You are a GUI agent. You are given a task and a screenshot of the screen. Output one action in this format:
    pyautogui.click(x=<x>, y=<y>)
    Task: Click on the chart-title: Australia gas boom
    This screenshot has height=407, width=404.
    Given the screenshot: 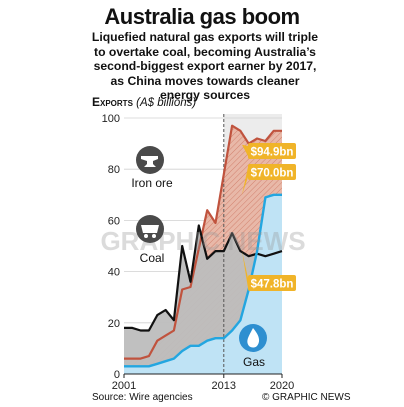 What is the action you would take?
    pyautogui.click(x=202, y=16)
    